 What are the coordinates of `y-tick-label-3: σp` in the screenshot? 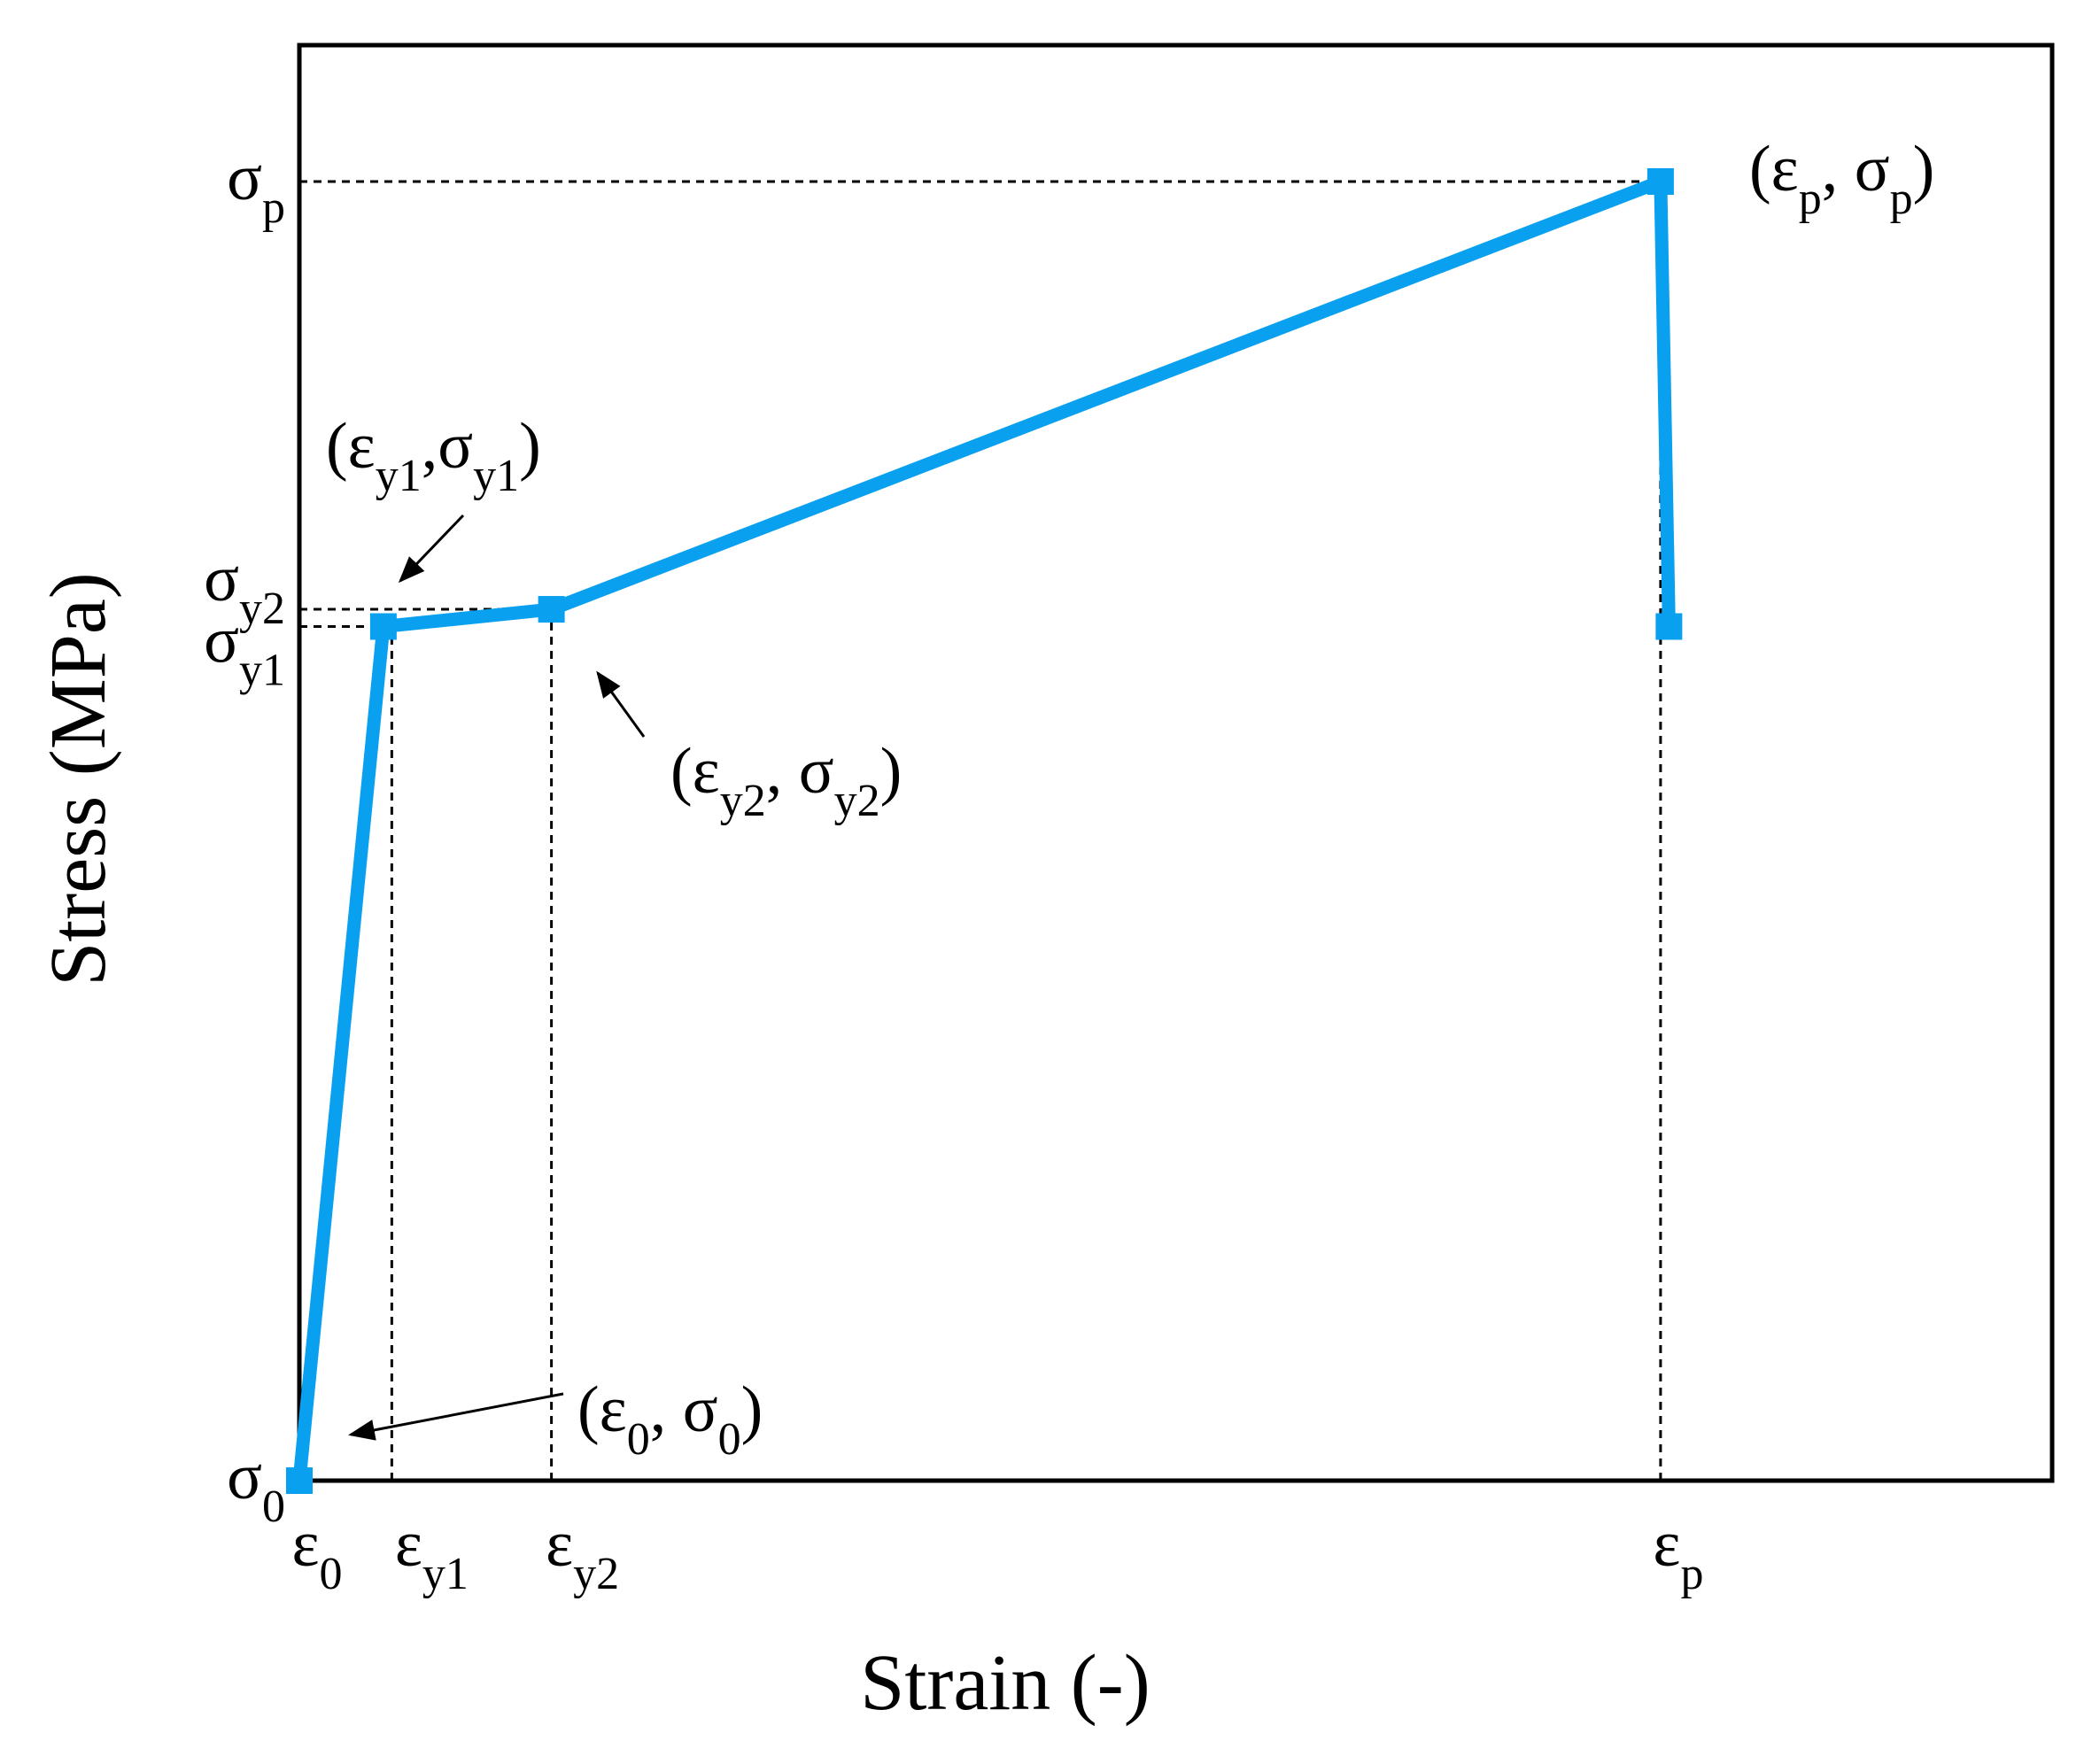 It's located at (256, 187).